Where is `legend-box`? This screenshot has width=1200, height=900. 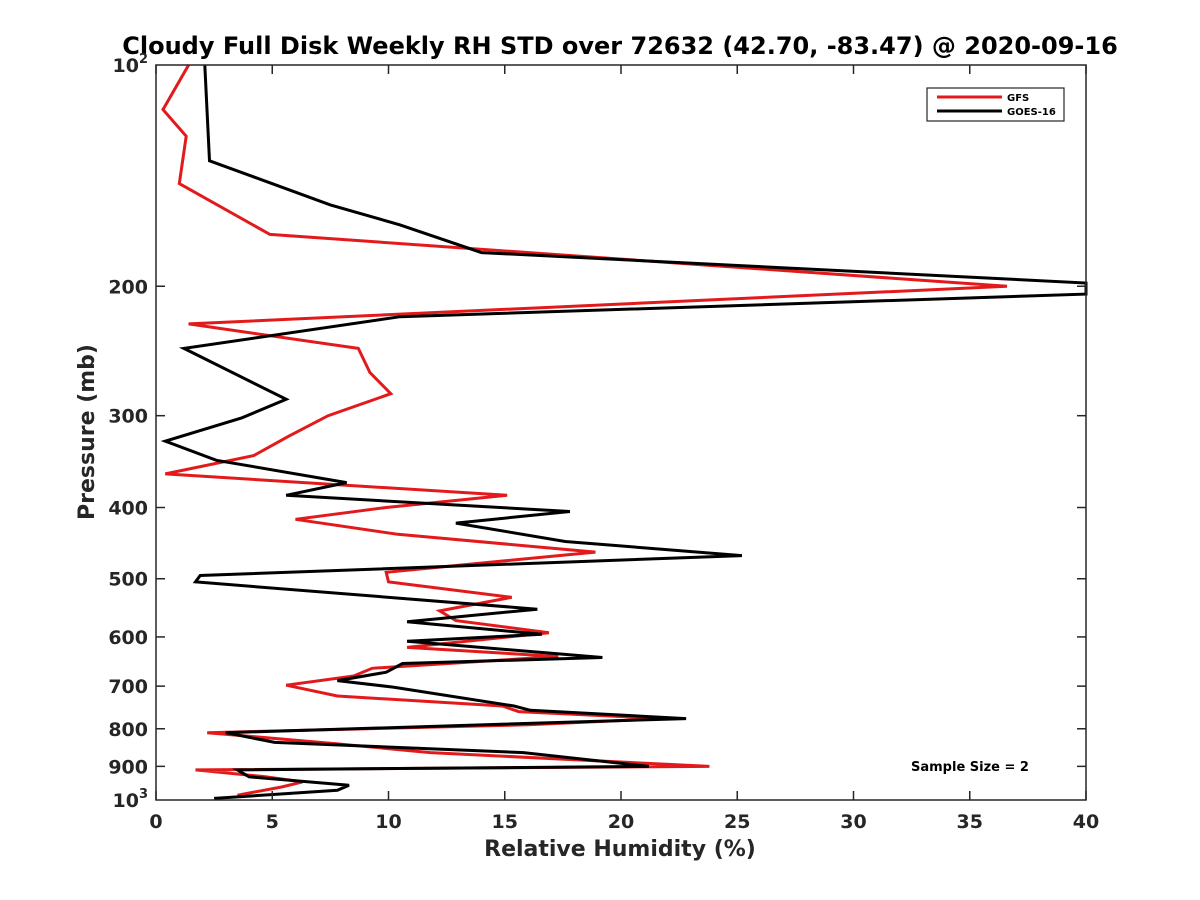 legend-box is located at coordinates (995, 104).